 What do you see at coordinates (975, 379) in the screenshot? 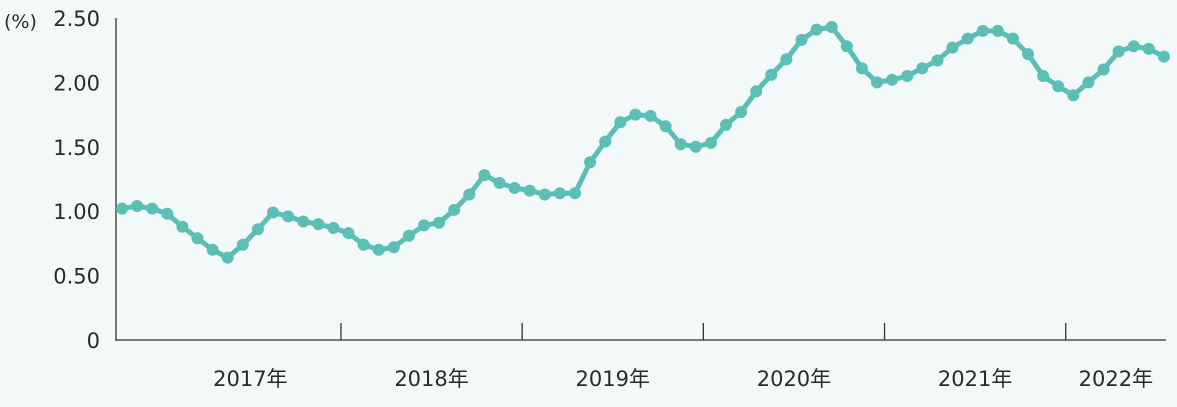
I see `x-tick-label: 2021年` at bounding box center [975, 379].